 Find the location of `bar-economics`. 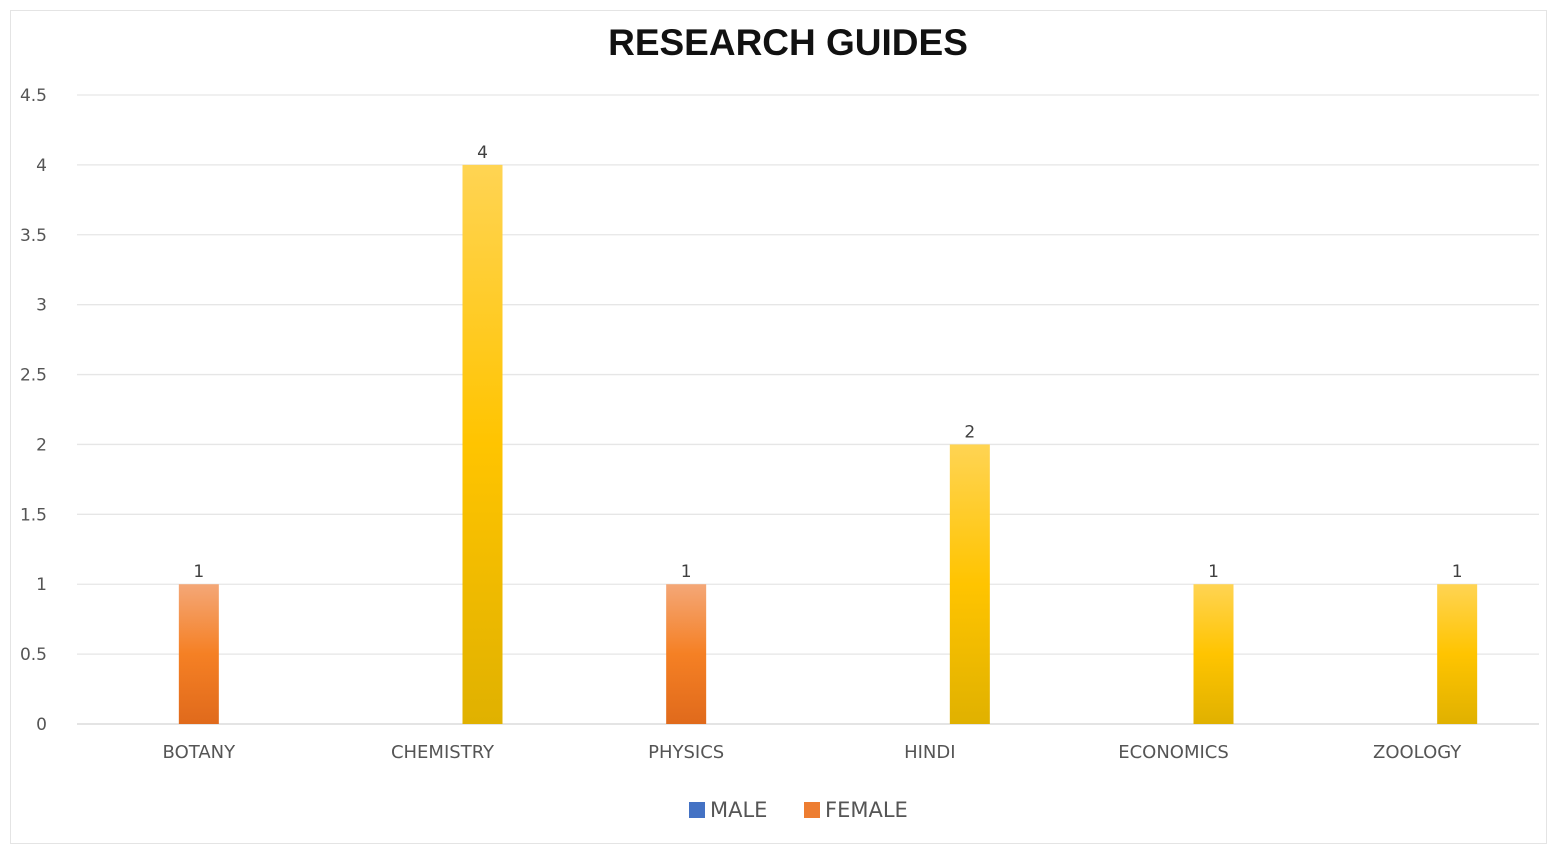

bar-economics is located at coordinates (1213, 654).